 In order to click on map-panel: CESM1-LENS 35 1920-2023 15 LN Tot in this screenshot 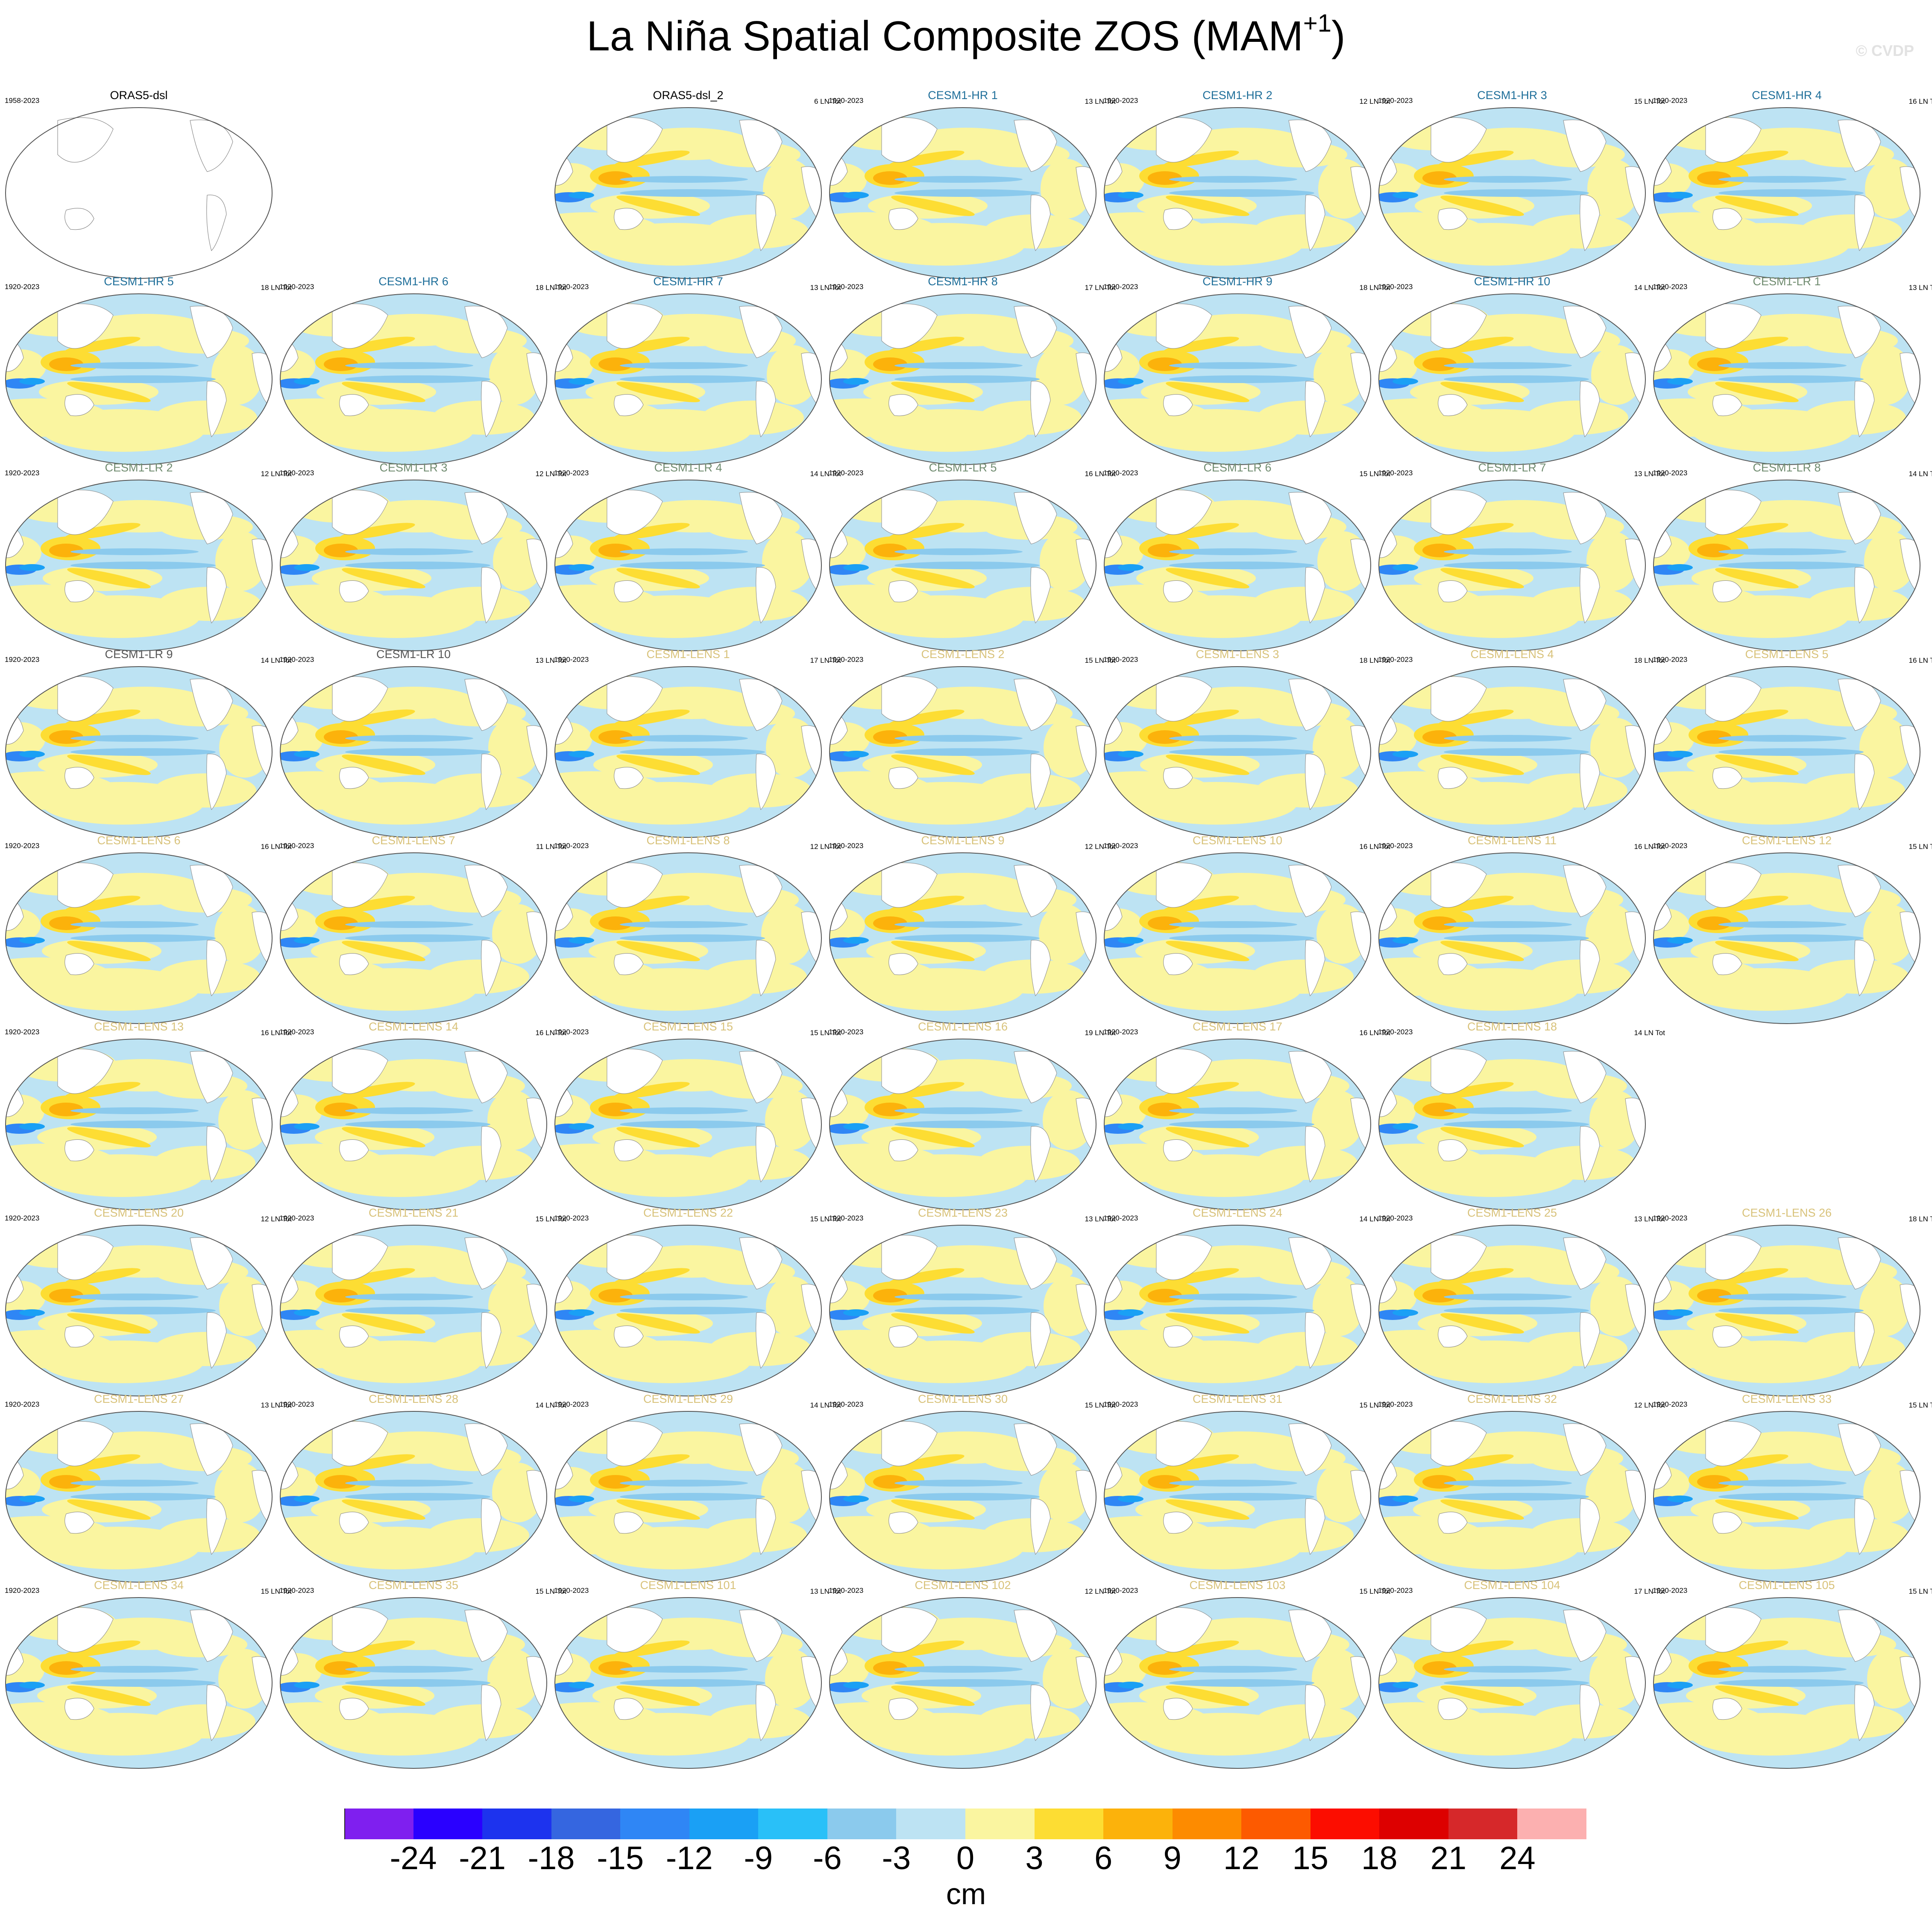, I will do `click(421, 1674)`.